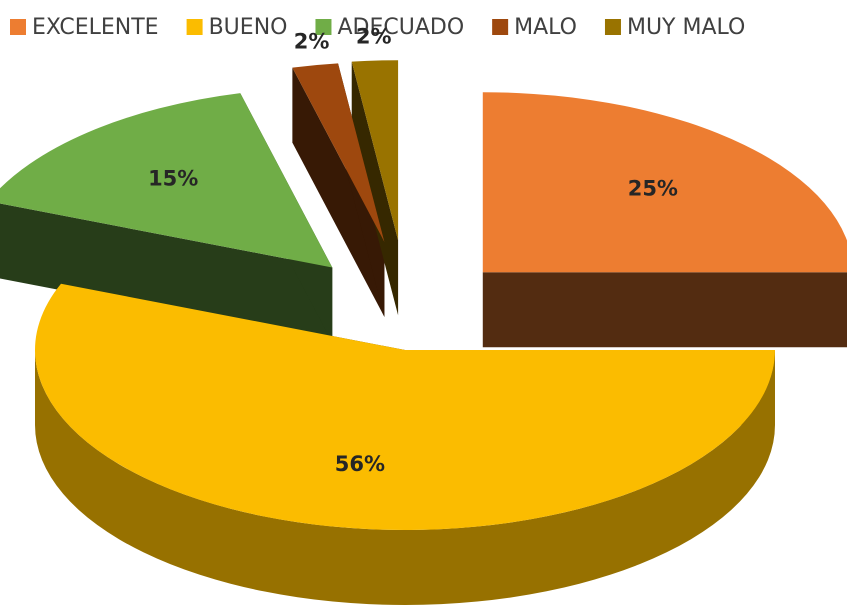 Image resolution: width=847 pixels, height=608 pixels. Describe the element at coordinates (248, 27) in the screenshot. I see `legend-label: BUENO` at that location.